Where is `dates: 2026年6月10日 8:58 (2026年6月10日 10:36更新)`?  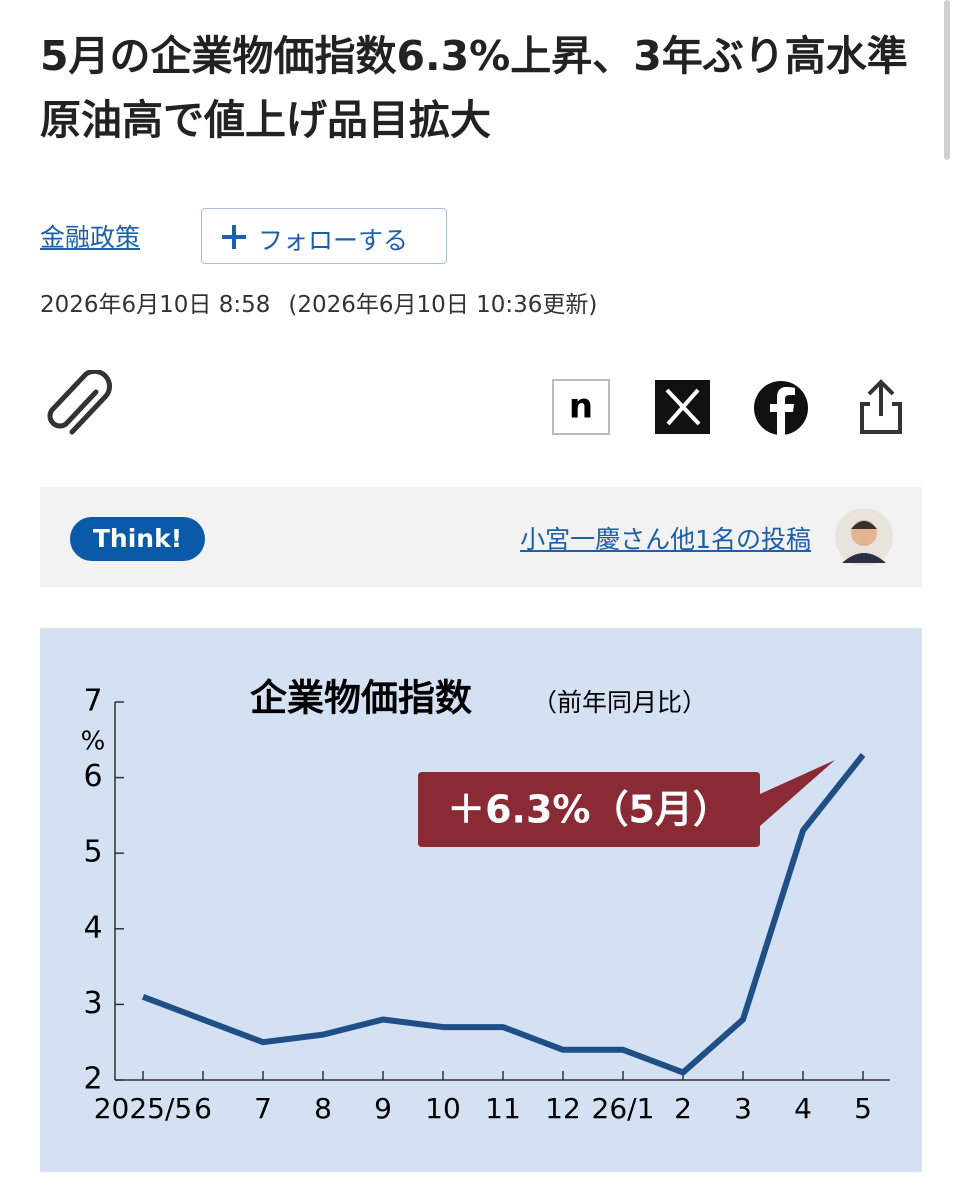
dates: 2026年6月10日 8:58 (2026年6月10日 10:36更新) is located at coordinates (318, 302).